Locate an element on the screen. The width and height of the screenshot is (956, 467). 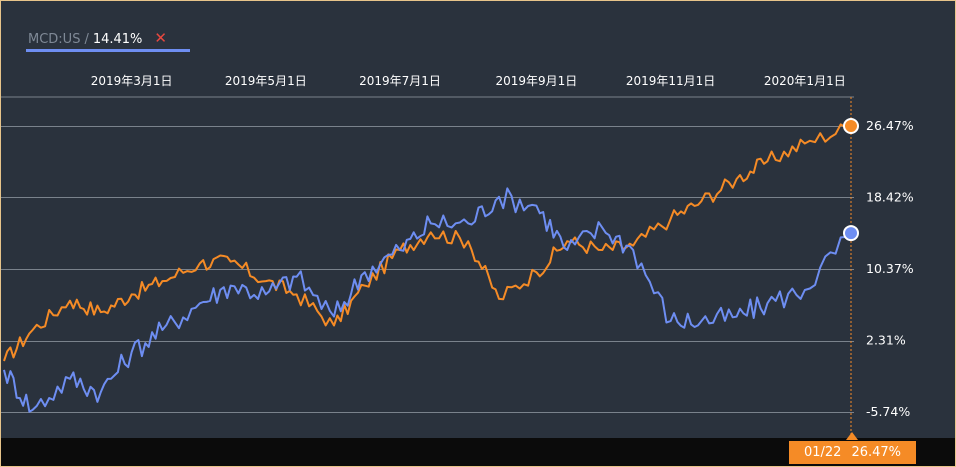
close-icon: ✕ is located at coordinates (160, 38).